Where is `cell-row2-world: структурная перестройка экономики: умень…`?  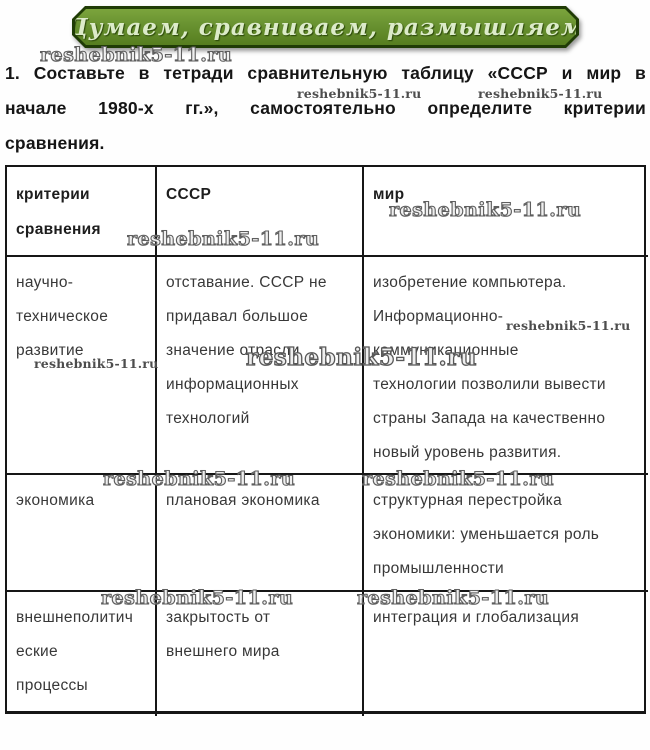
cell-row2-world: структурная перестройка экономики: умень… is located at coordinates (506, 533).